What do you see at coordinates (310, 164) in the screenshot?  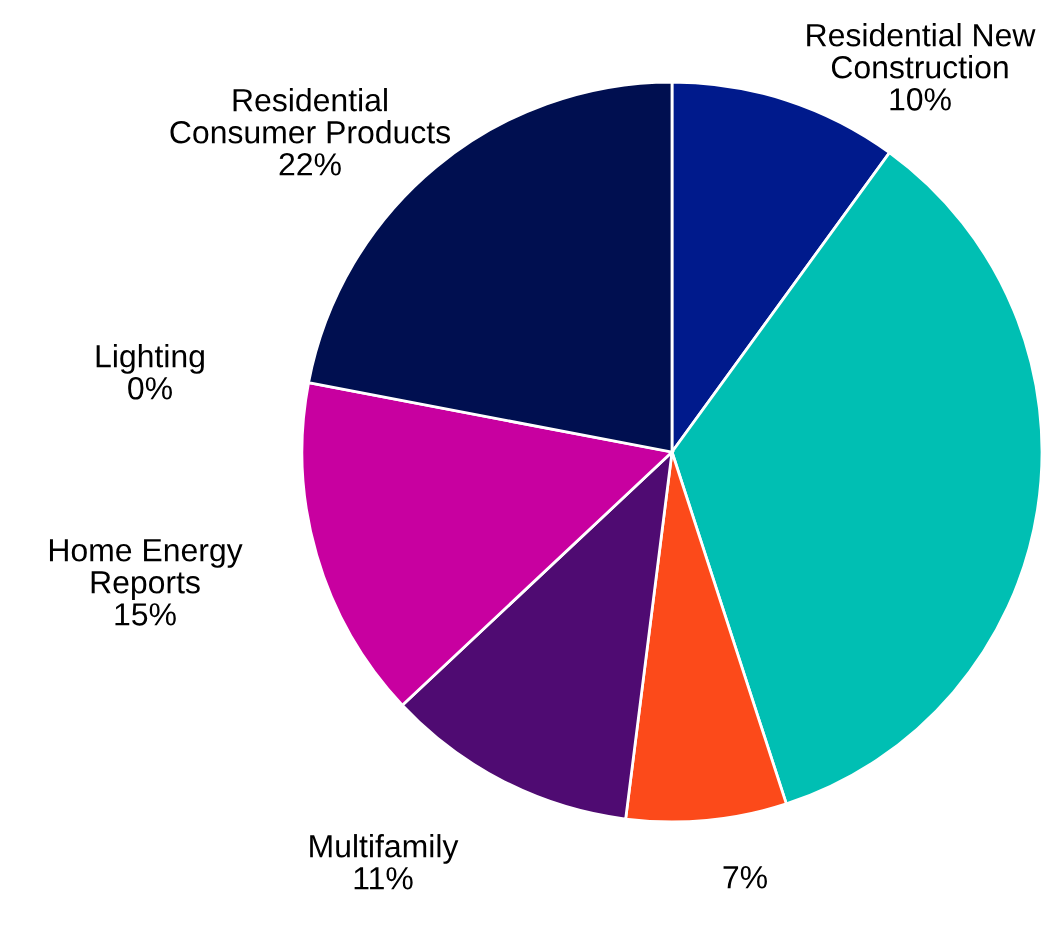 I see `data-label: 22%` at bounding box center [310, 164].